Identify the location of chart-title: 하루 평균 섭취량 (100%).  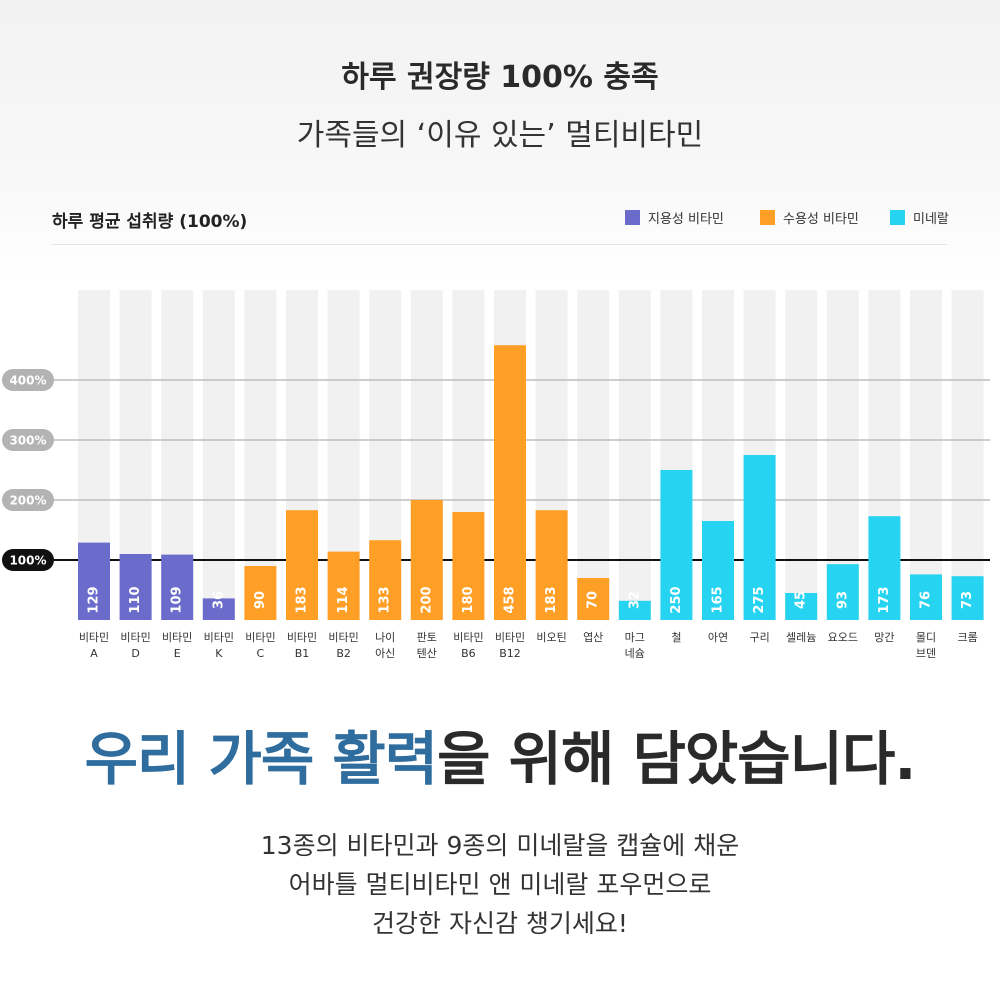
(150, 222).